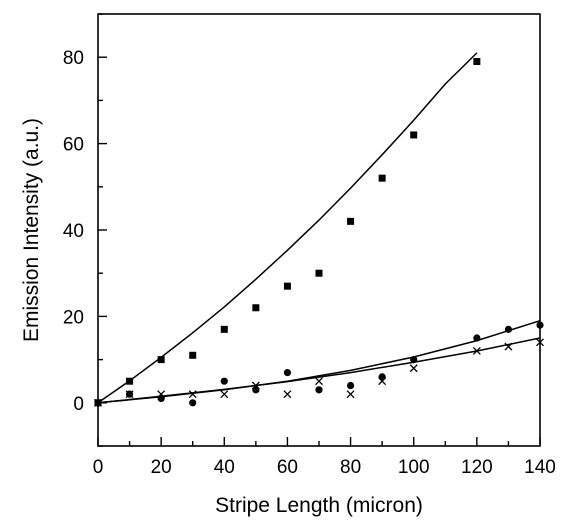 The width and height of the screenshot is (561, 520). Describe the element at coordinates (98, 467) in the screenshot. I see `x-tick-label: 0` at that location.